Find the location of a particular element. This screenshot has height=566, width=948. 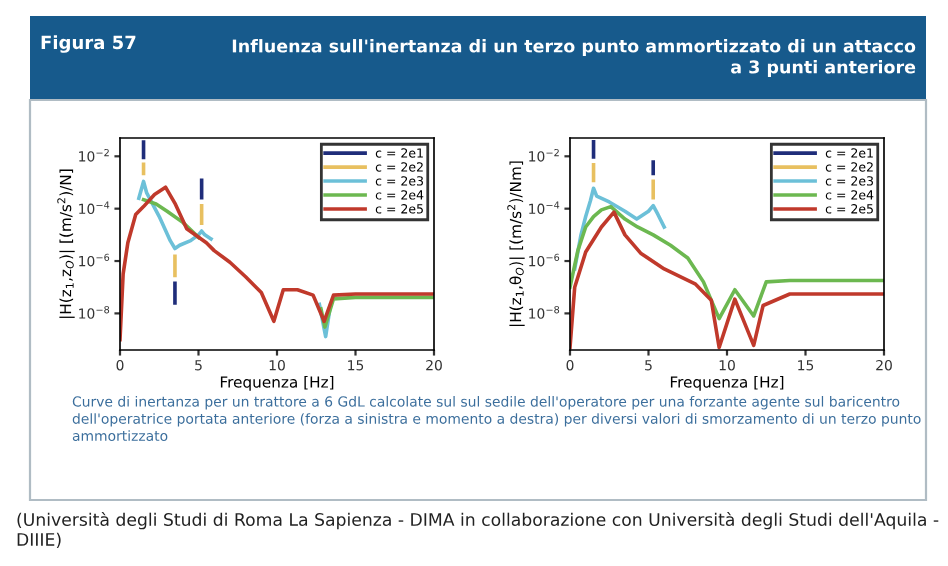

text: (Università degli Studi di Roma La Sapienza - DIMA in collaborazione con Università degli Studi dell'Aquila - DIIIE) is located at coordinates (478, 530).